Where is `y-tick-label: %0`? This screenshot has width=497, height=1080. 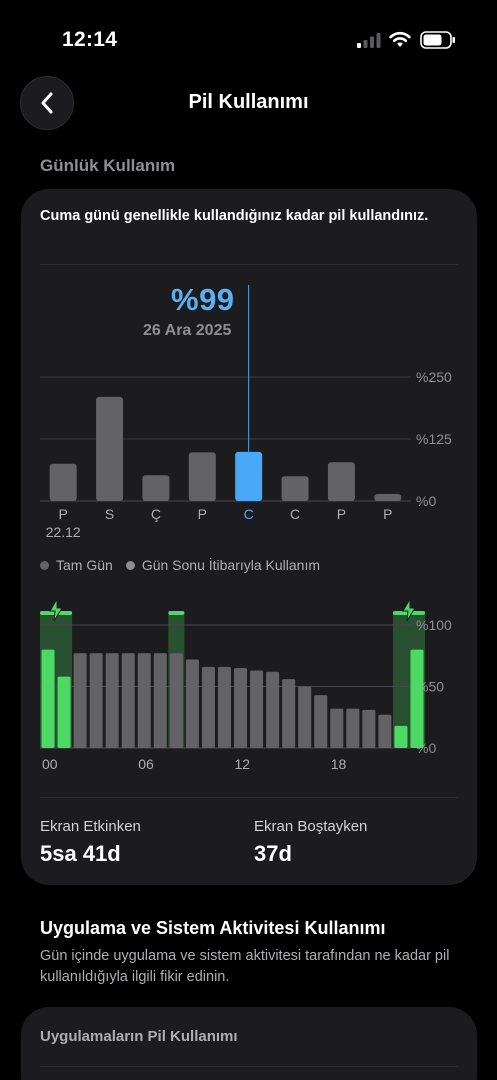 y-tick-label: %0 is located at coordinates (426, 501).